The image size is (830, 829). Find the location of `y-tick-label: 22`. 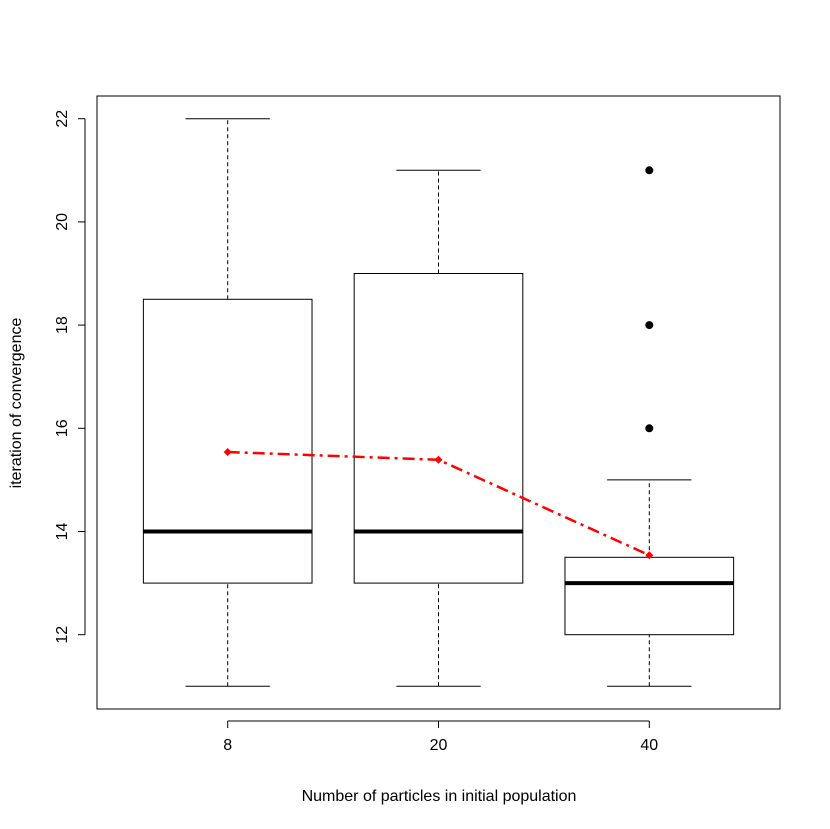

y-tick-label: 22 is located at coordinates (62, 119).